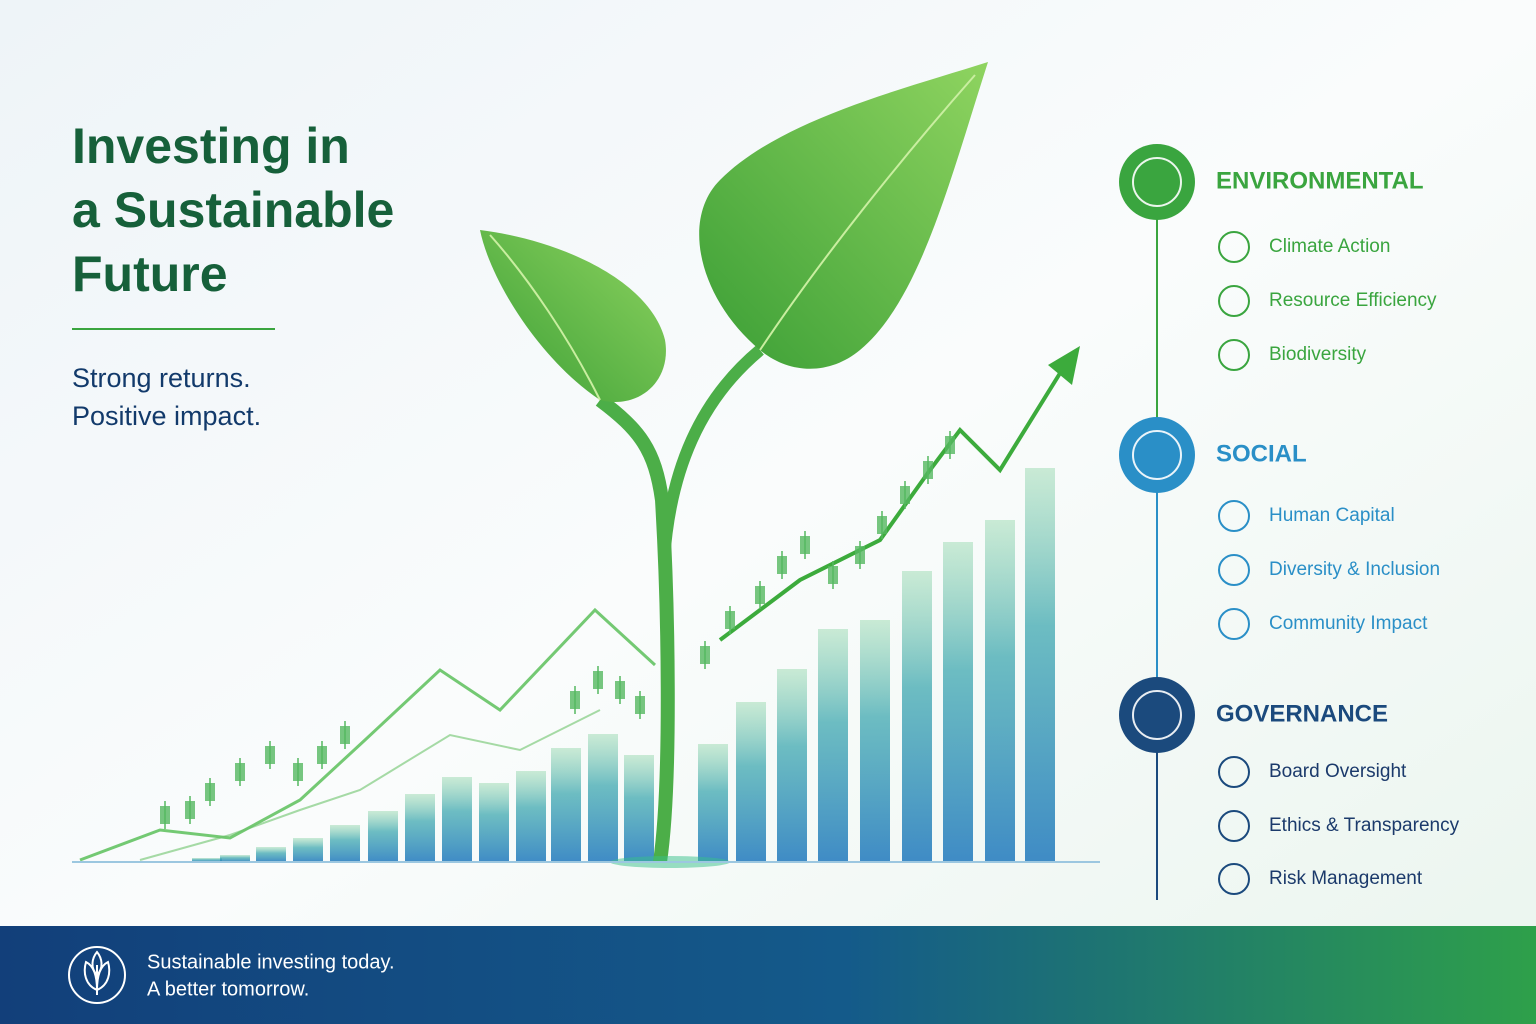 Image resolution: width=1536 pixels, height=1024 pixels. What do you see at coordinates (150, 274) in the screenshot?
I see `title: Future` at bounding box center [150, 274].